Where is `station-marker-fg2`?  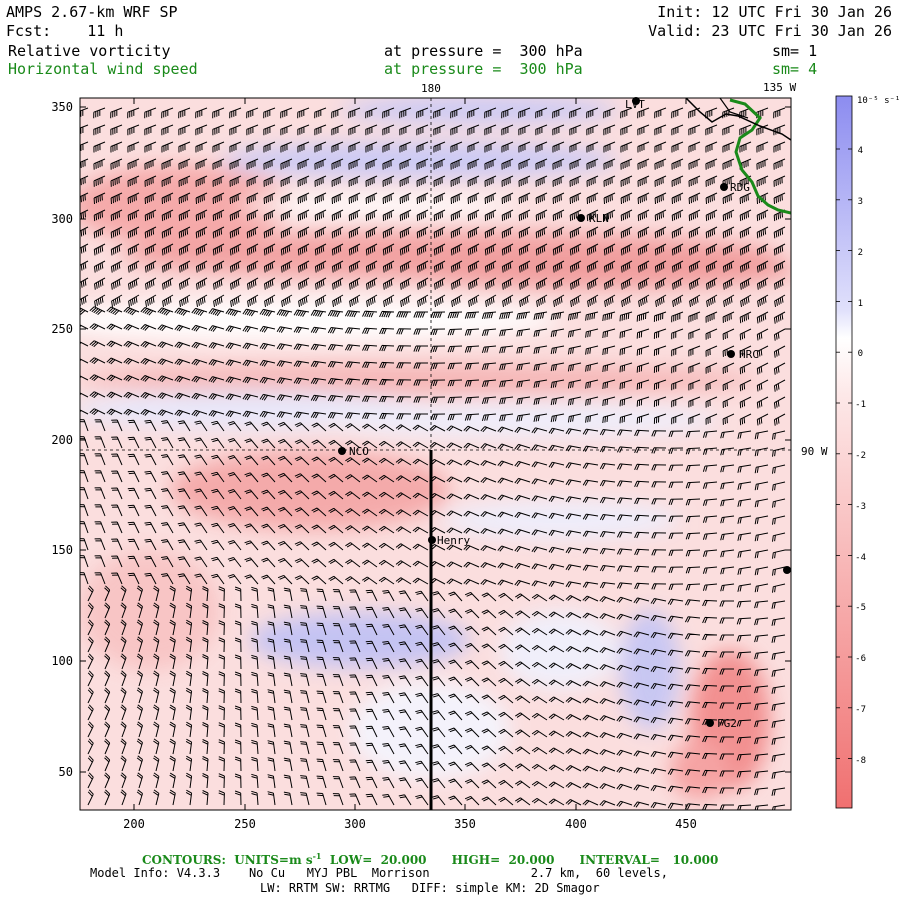
station-marker-fg2 is located at coordinates (710, 723).